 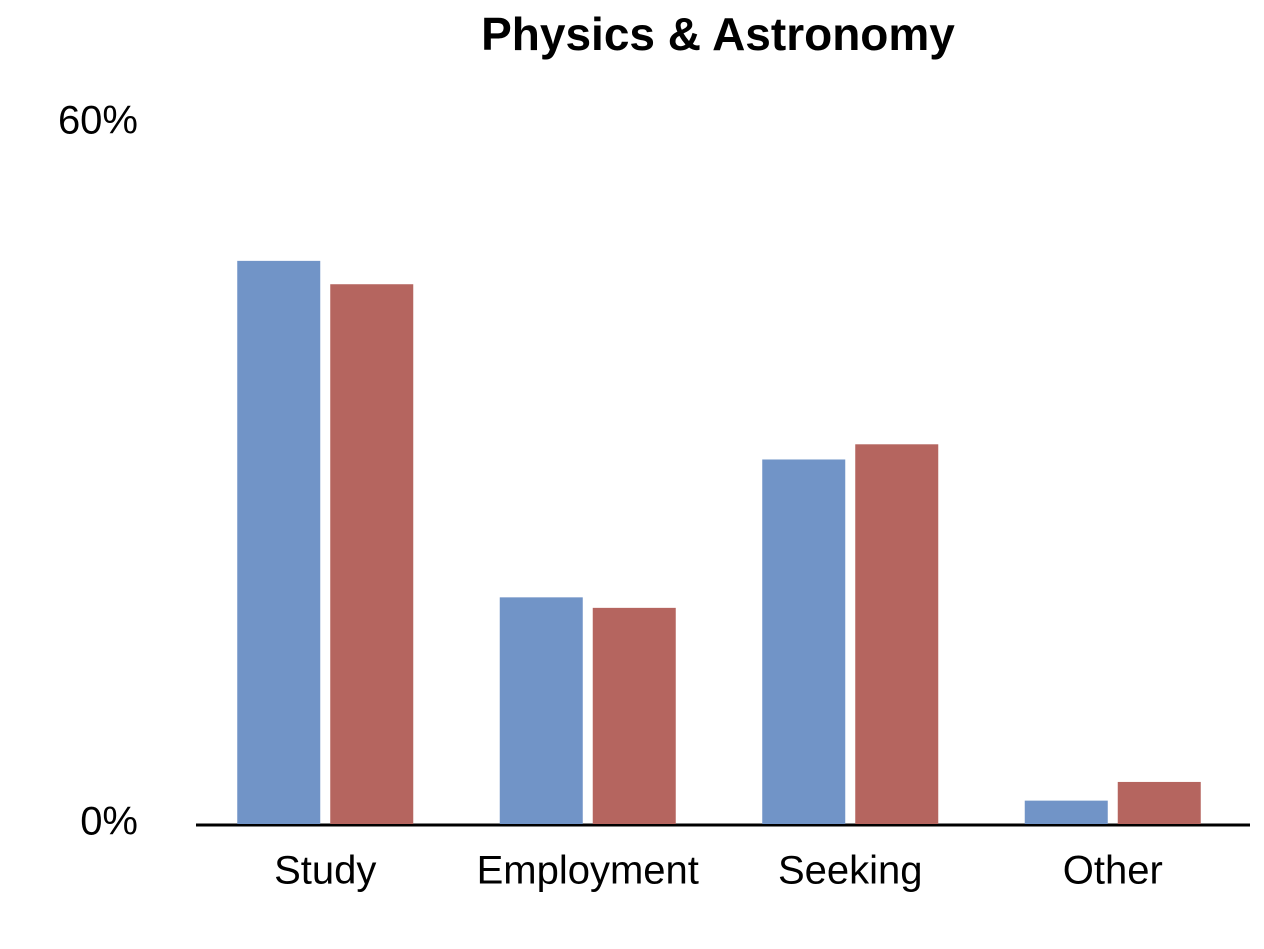 I want to click on x-tick-label: Seeking, so click(x=850, y=871).